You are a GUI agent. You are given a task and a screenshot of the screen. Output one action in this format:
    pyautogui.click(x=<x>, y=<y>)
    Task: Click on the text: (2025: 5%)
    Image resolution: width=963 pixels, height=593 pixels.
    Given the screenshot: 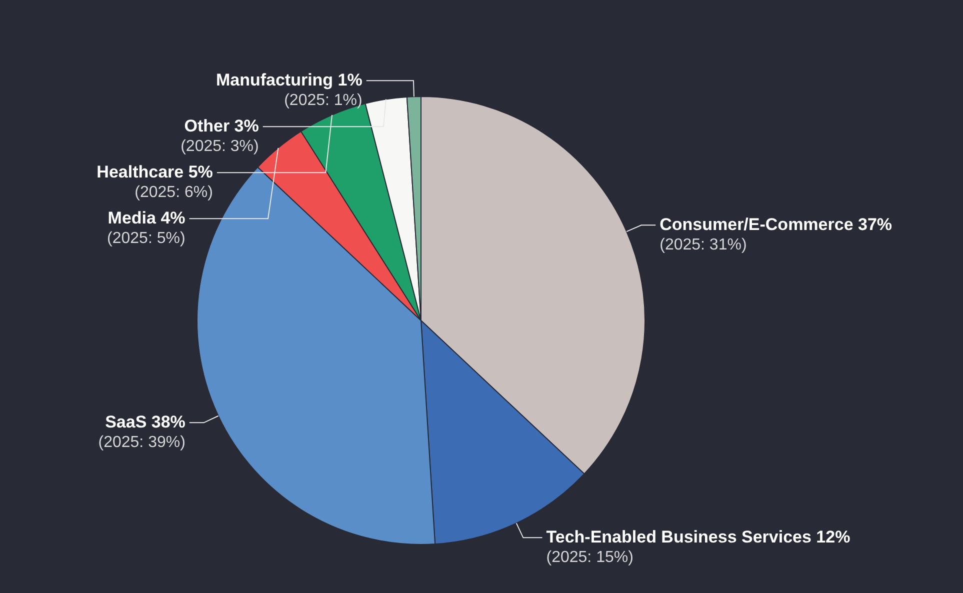 What is the action you would take?
    pyautogui.click(x=146, y=239)
    